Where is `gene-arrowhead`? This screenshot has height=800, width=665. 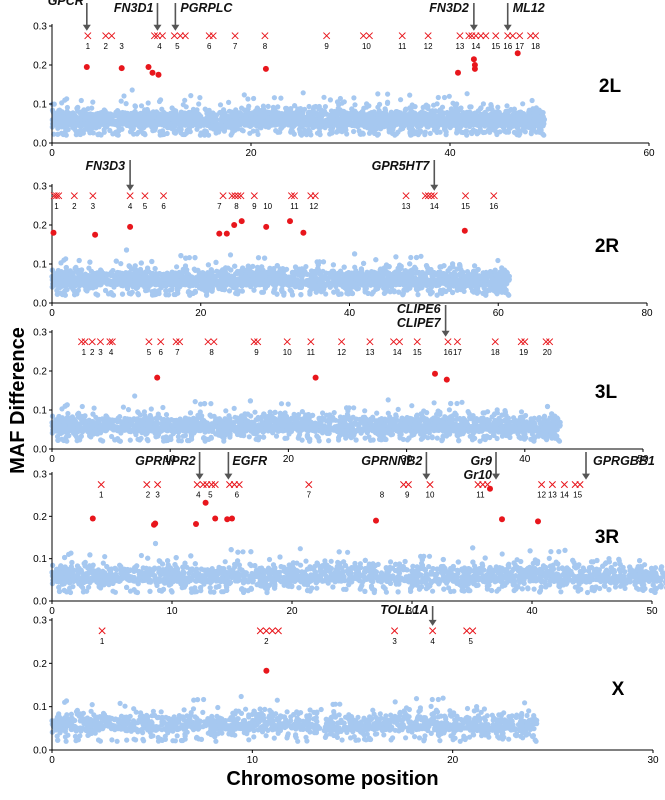 gene-arrowhead is located at coordinates (86, 27).